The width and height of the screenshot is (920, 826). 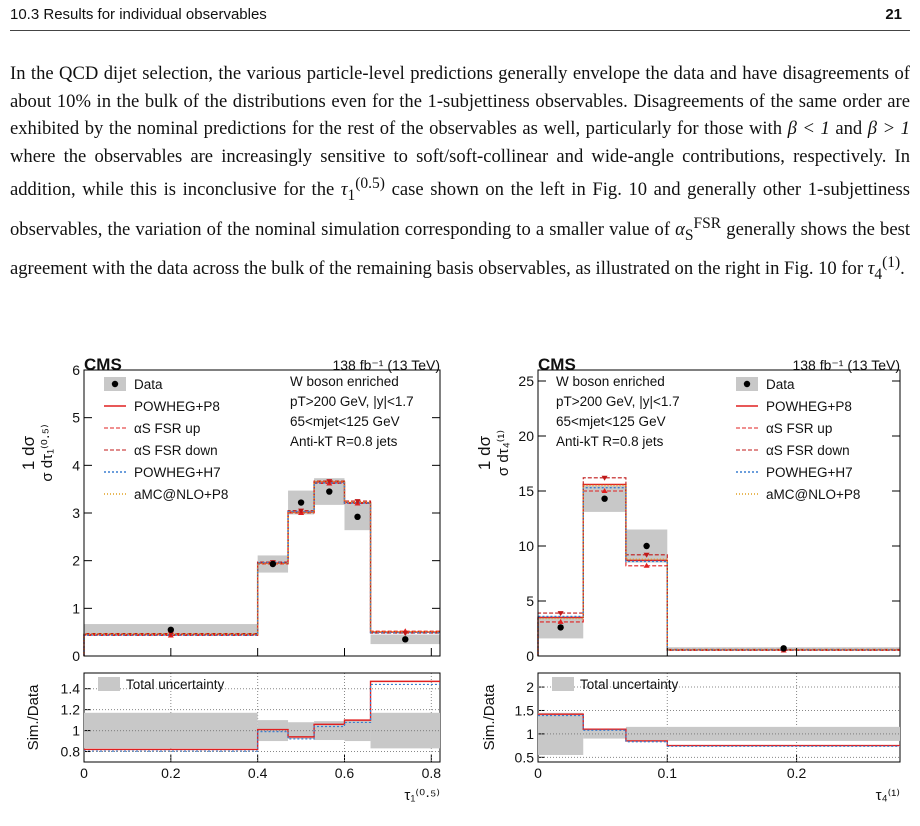 I want to click on y-tick-label: 4, so click(x=76, y=465).